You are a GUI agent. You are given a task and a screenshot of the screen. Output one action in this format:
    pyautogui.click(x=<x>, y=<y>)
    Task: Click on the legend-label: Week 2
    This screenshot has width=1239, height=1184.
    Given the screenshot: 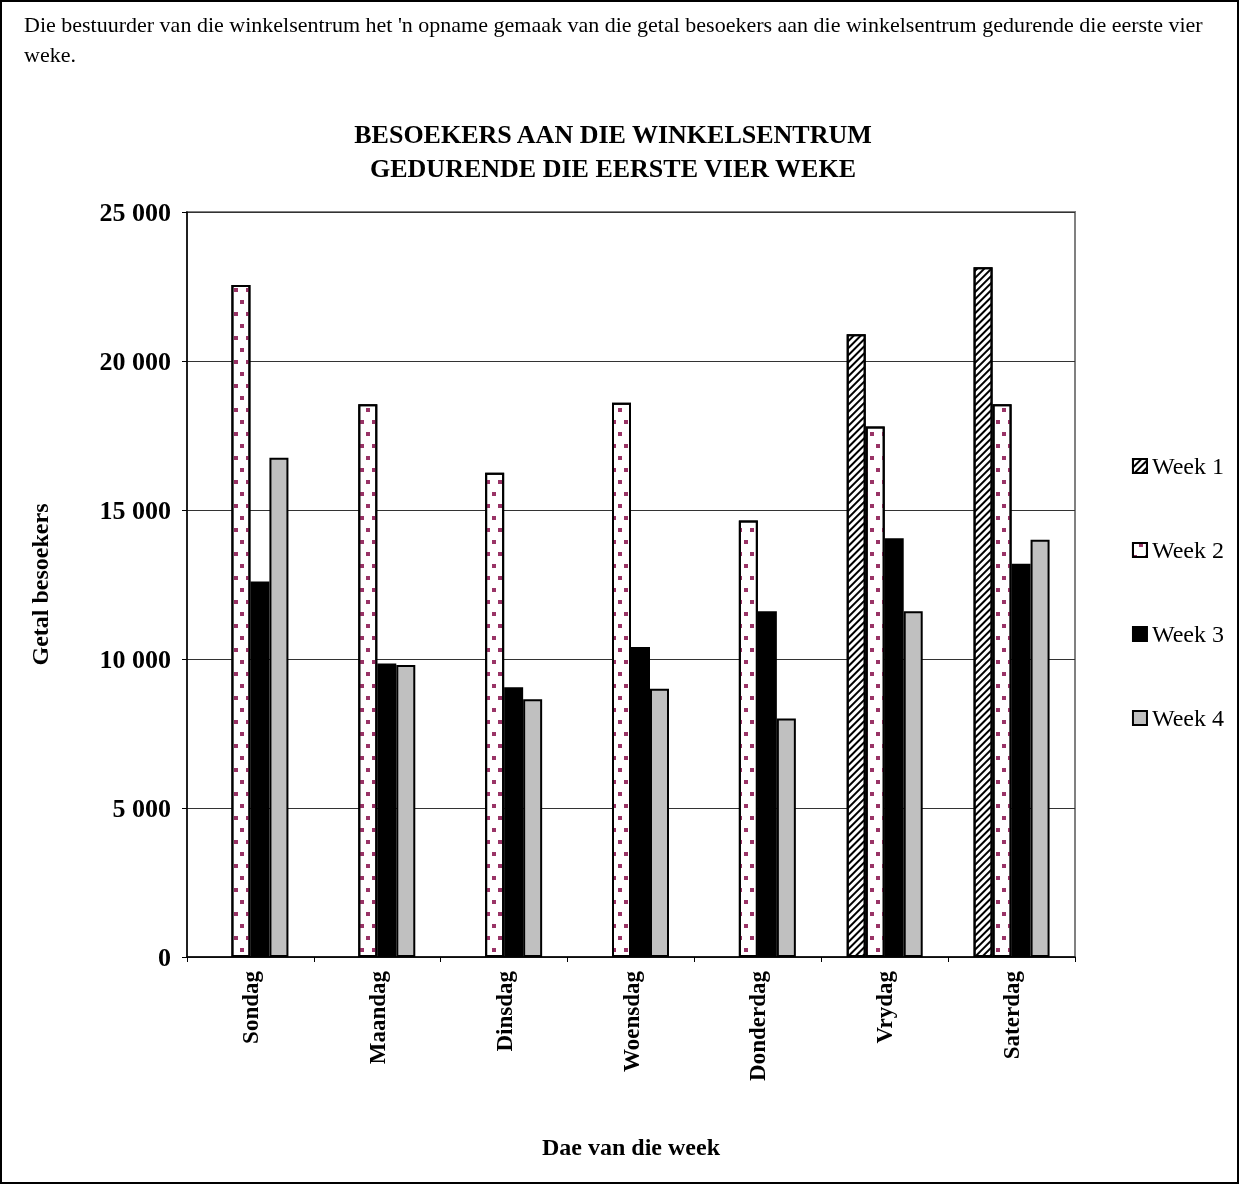 What is the action you would take?
    pyautogui.click(x=1188, y=550)
    